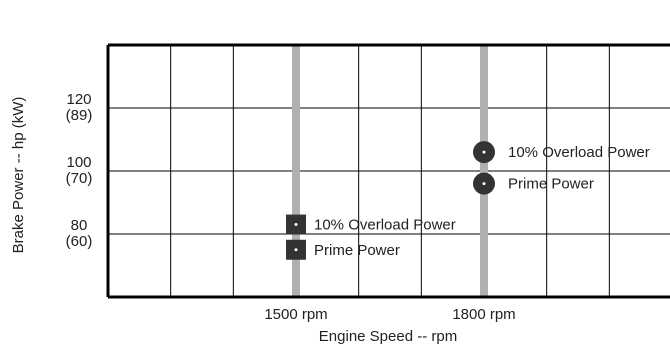 This screenshot has width=670, height=349. I want to click on x-tick-label: 1800 rpm, so click(483, 314).